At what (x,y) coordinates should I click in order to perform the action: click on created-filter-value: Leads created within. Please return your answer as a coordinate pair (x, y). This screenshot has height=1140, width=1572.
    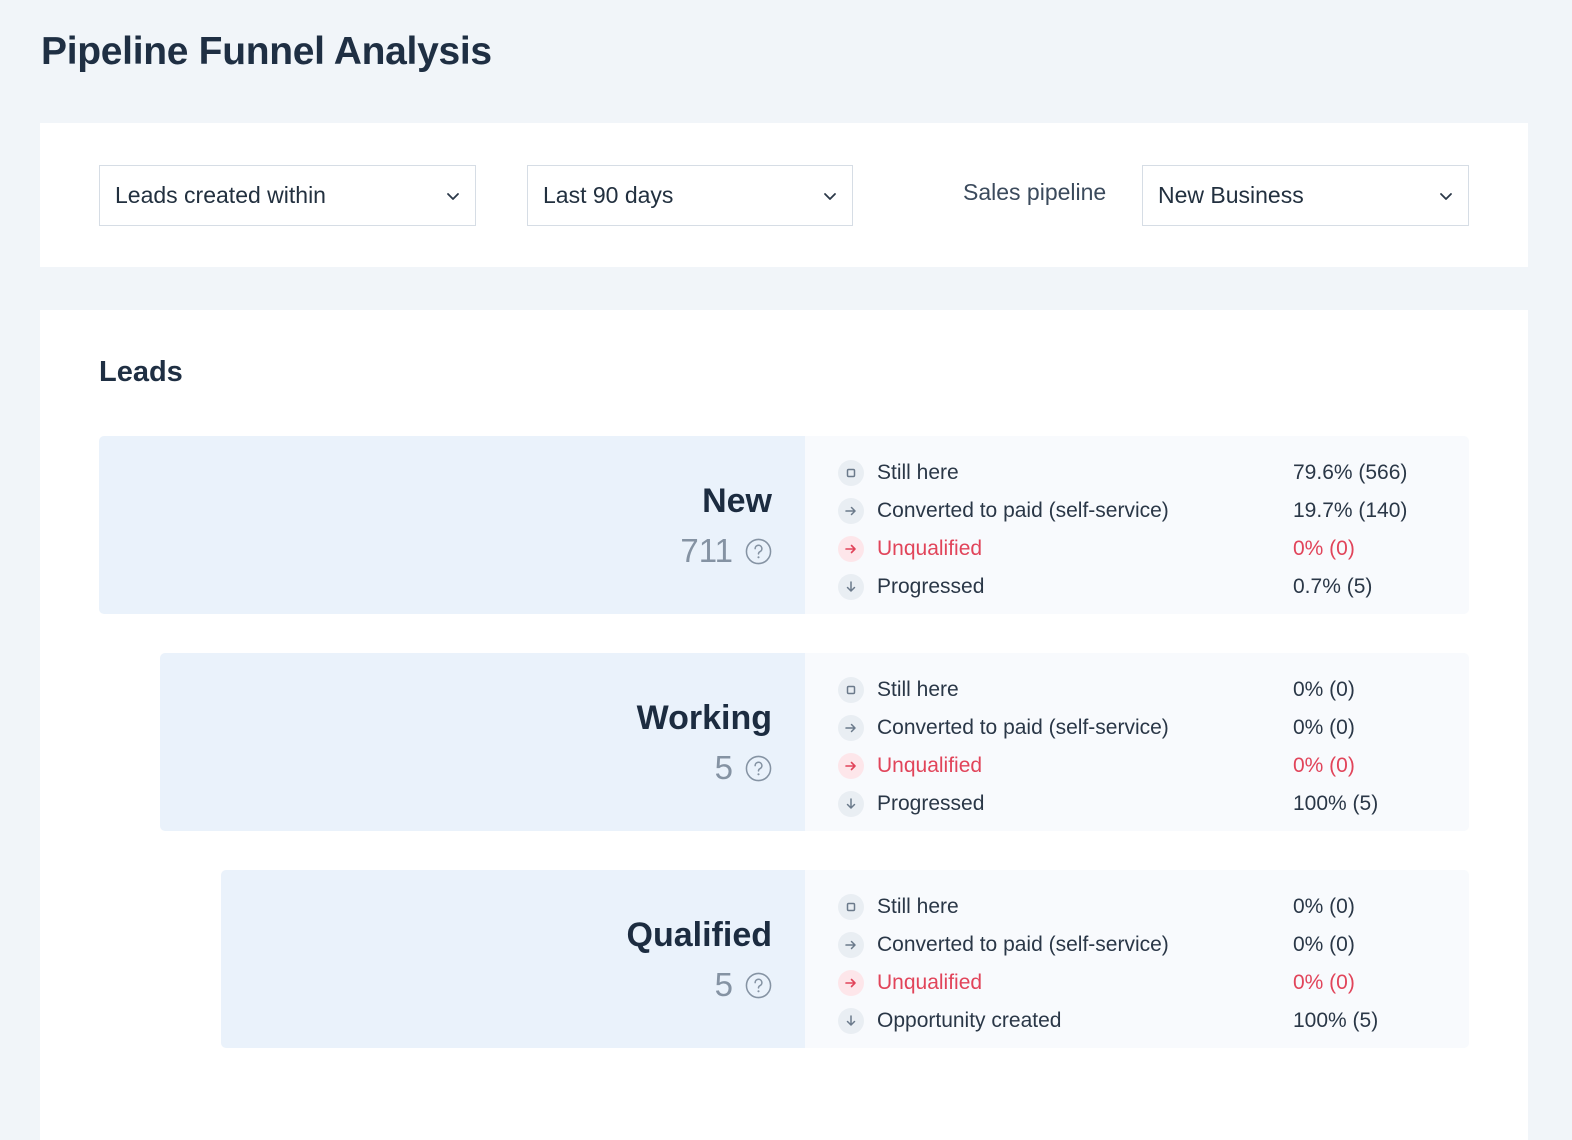
    Looking at the image, I should click on (220, 195).